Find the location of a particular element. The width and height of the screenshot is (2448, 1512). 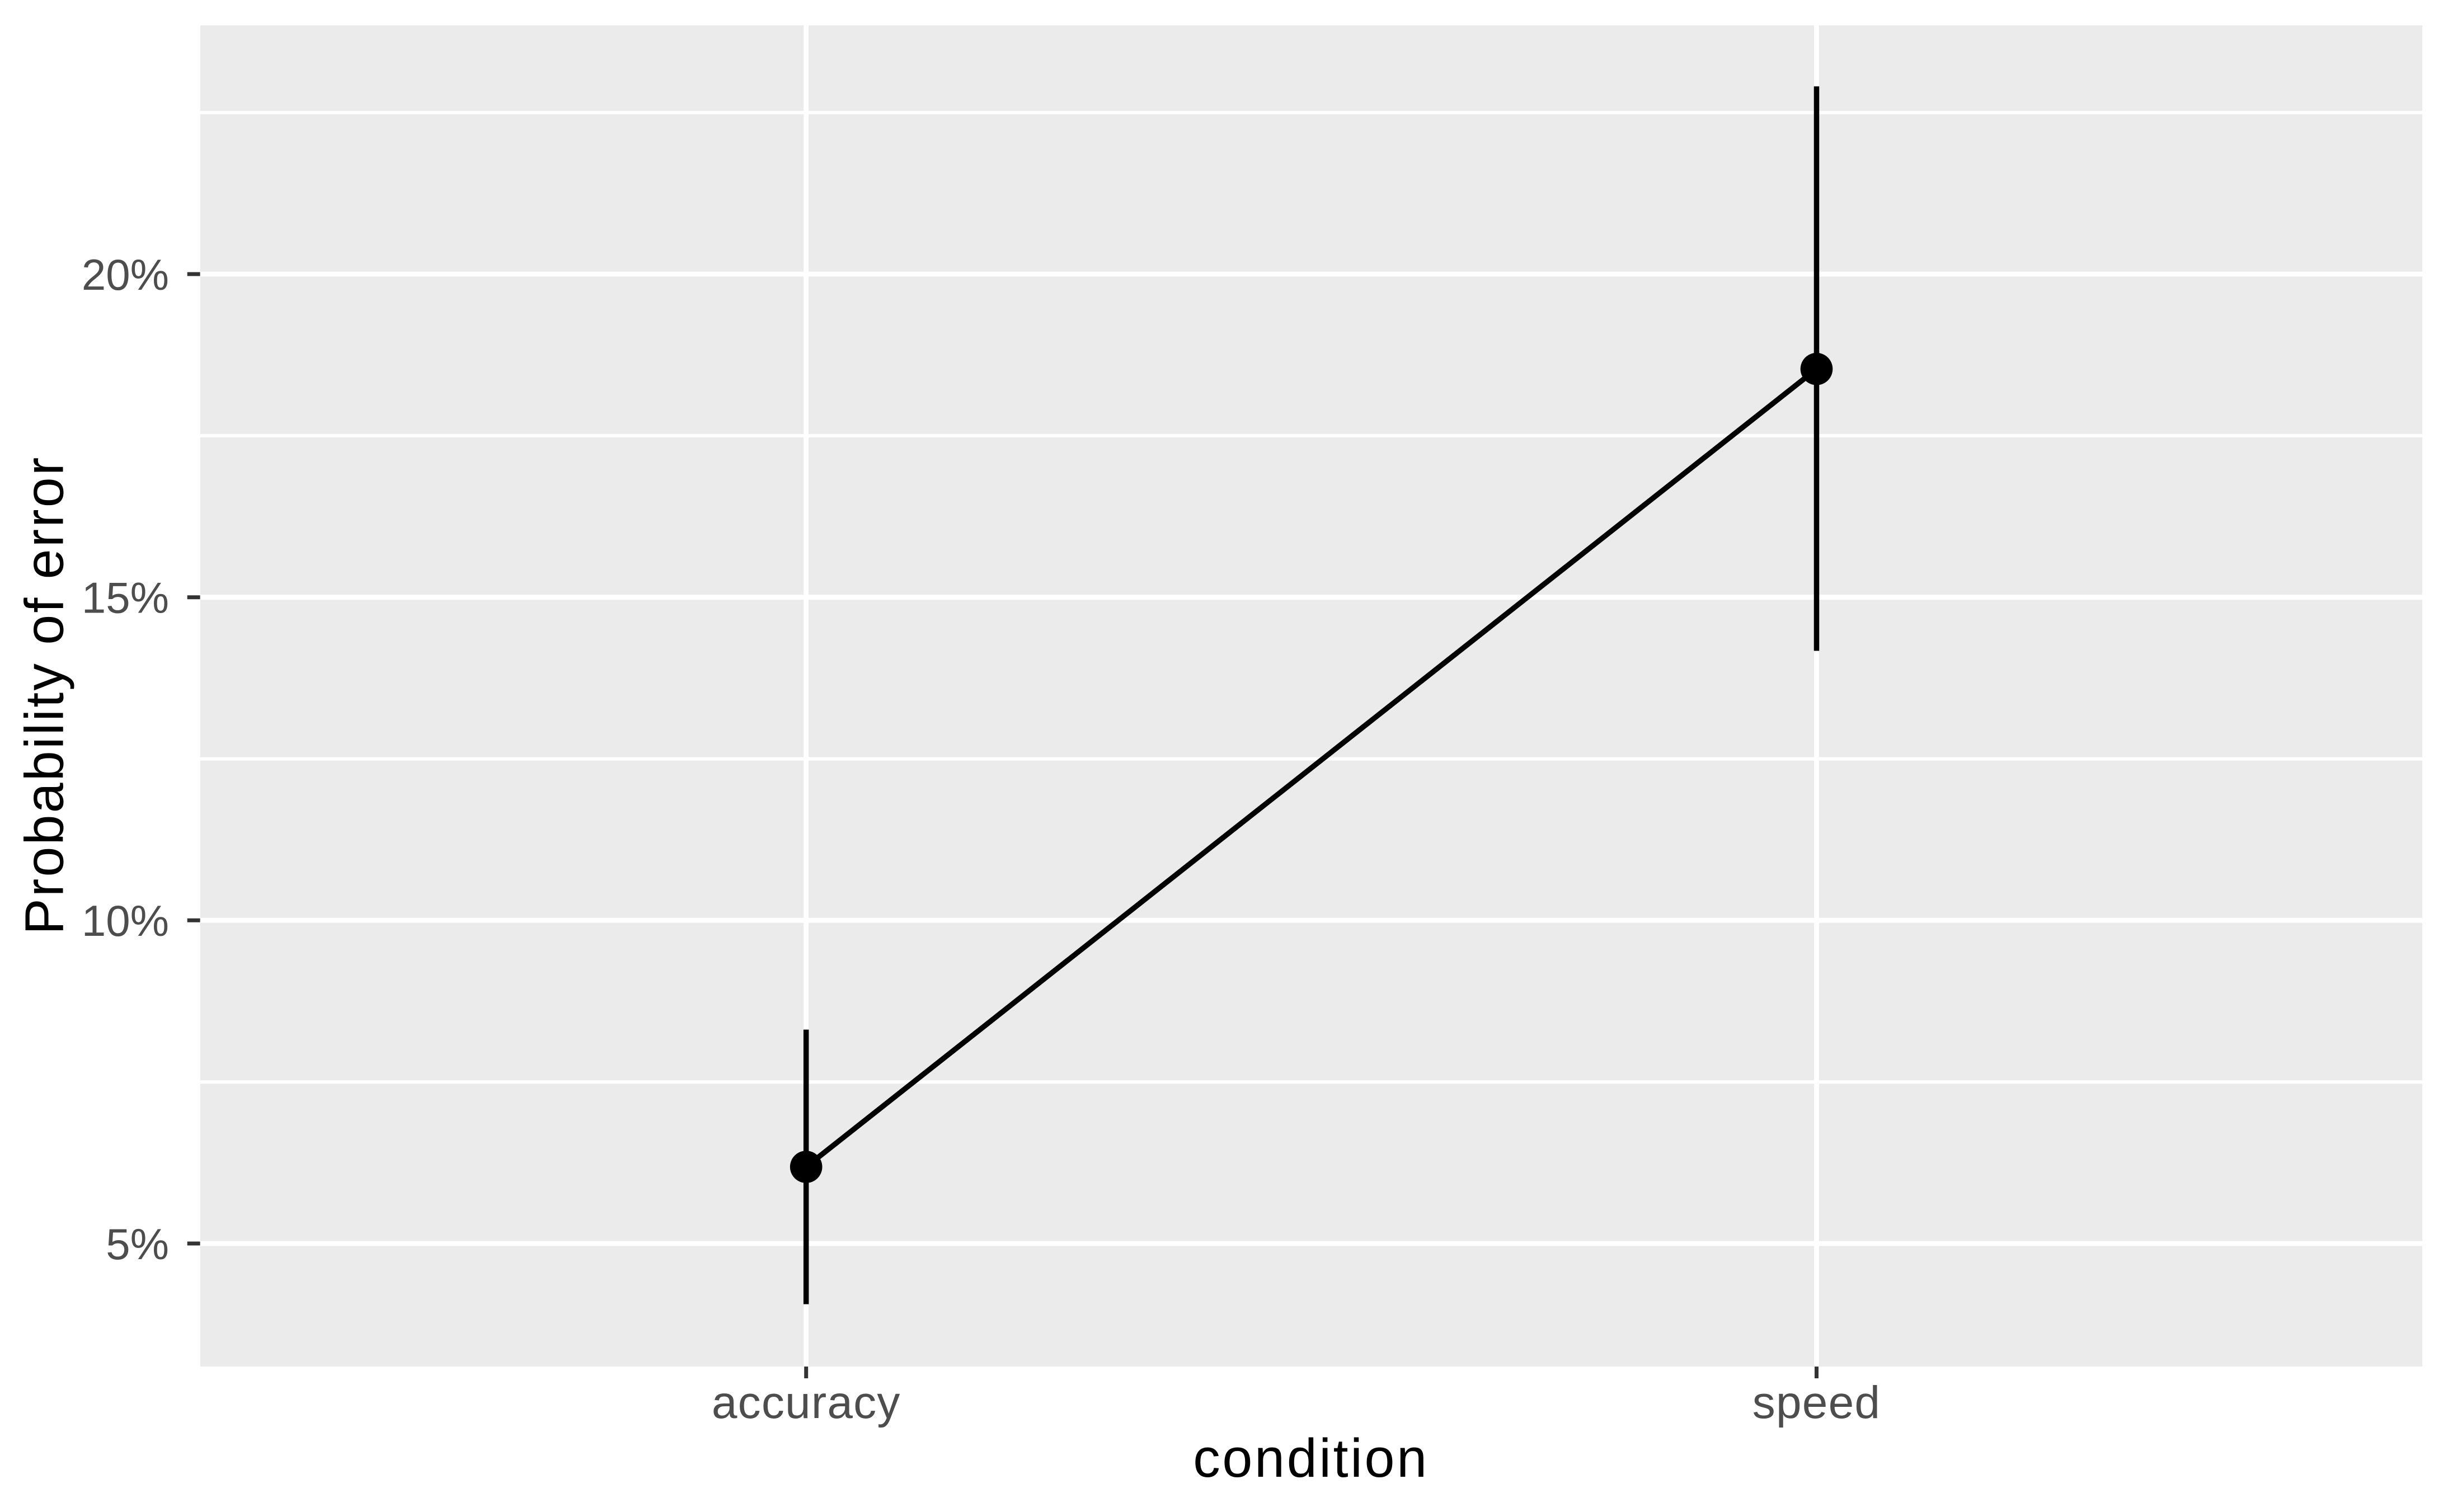

svg-text: 10% is located at coordinates (125, 920).